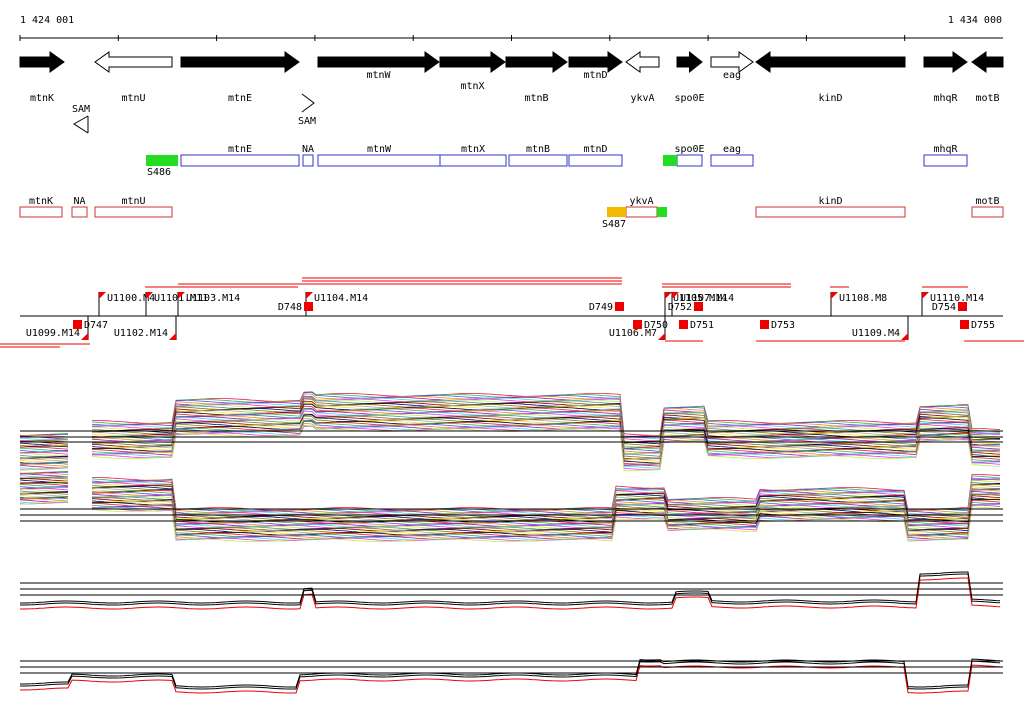 This screenshot has height=714, width=1024. Describe the element at coordinates (689, 98) in the screenshot. I see `gene-label-spo0E: spo0E` at that location.